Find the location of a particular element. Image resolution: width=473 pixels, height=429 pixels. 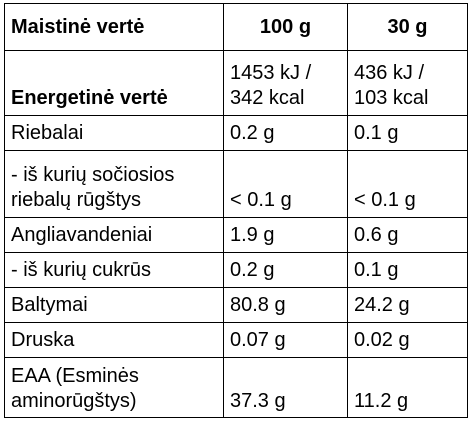

row-value-30g: 24.2 g is located at coordinates (407, 305).